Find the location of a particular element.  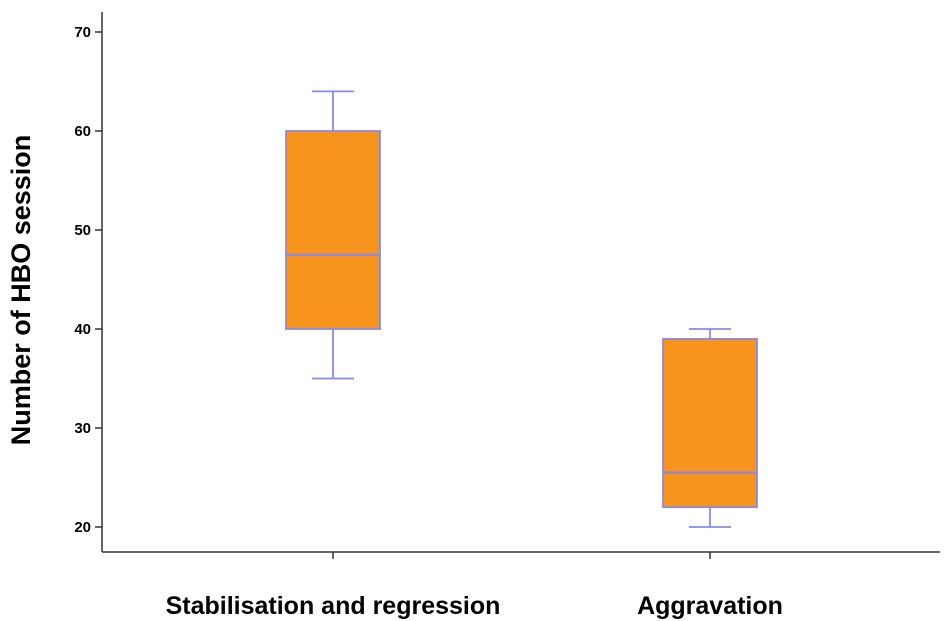

y-tick-label: 40 is located at coordinates (82, 329).